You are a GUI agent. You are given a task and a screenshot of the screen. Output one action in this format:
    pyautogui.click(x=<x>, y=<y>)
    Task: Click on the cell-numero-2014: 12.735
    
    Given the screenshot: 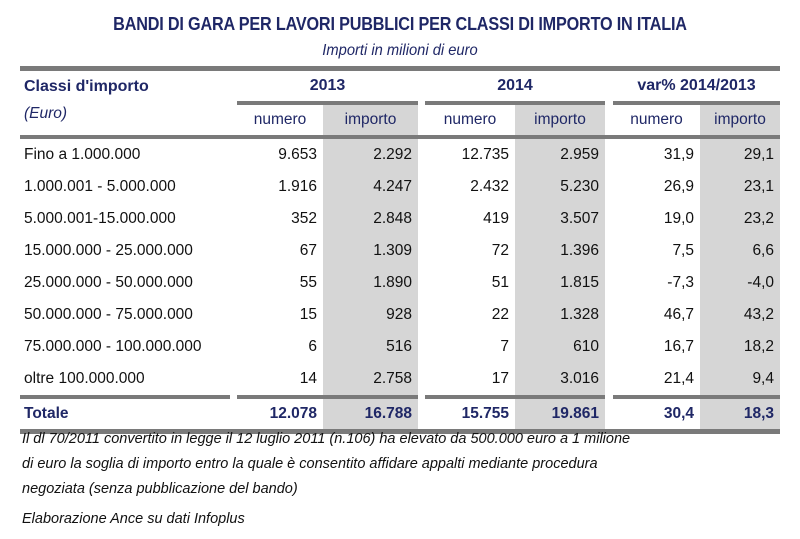 What is the action you would take?
    pyautogui.click(x=485, y=154)
    